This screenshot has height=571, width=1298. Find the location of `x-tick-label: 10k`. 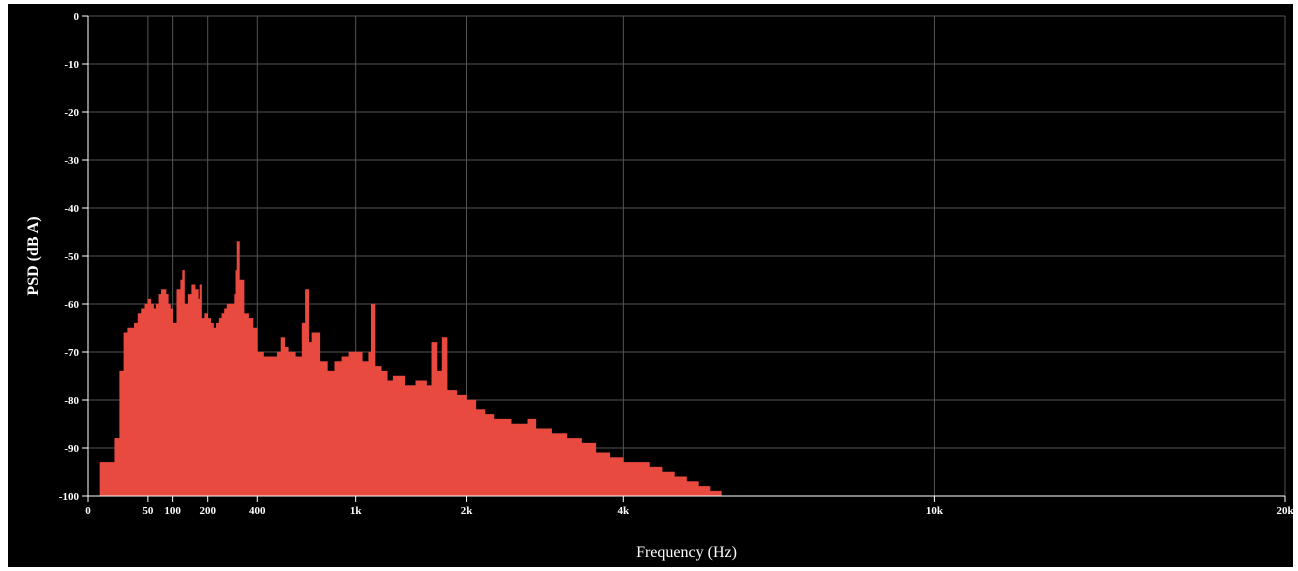

x-tick-label: 10k is located at coordinates (935, 511).